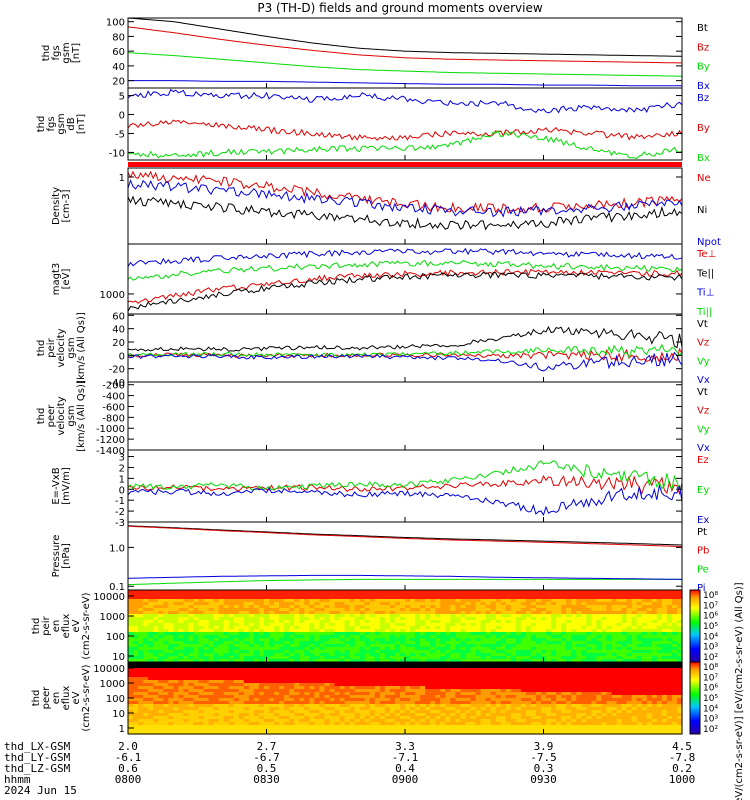 This screenshot has width=750, height=800. What do you see at coordinates (405, 53) in the screenshot?
I see `panel-frame` at bounding box center [405, 53].